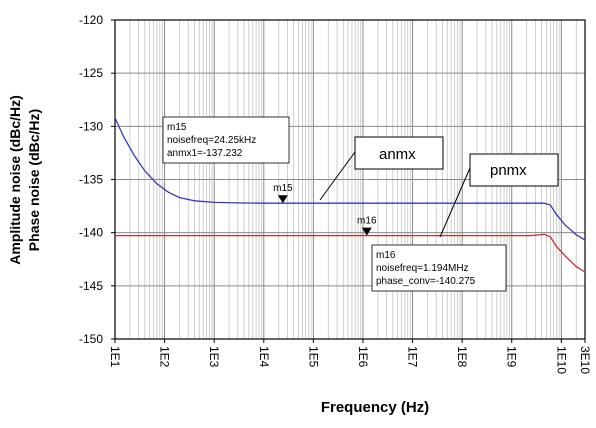  Describe the element at coordinates (91, 73) in the screenshot. I see `y-tick-label: -125` at that location.